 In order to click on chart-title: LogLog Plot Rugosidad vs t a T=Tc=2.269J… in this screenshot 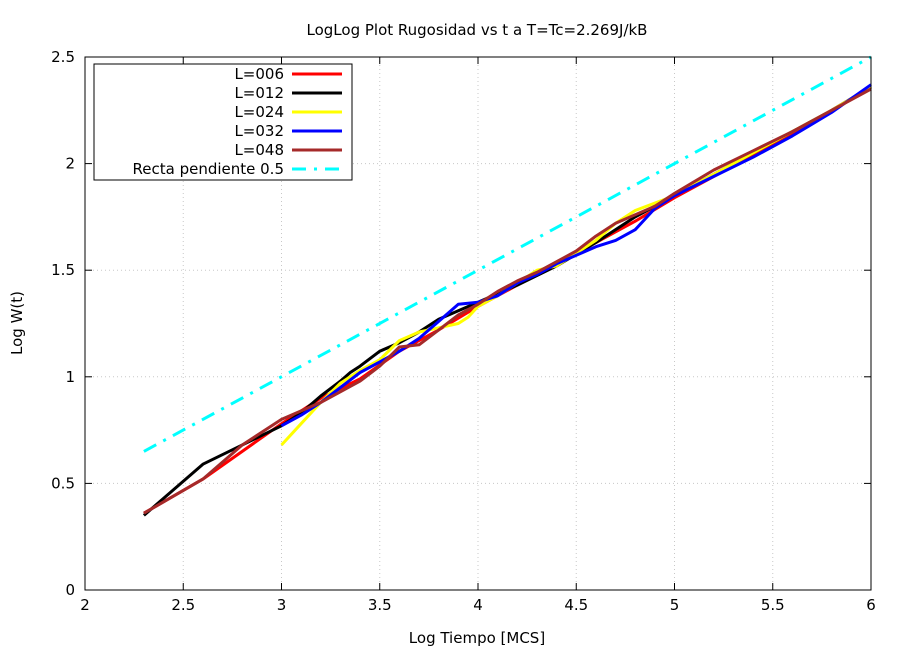, I will do `click(477, 30)`.